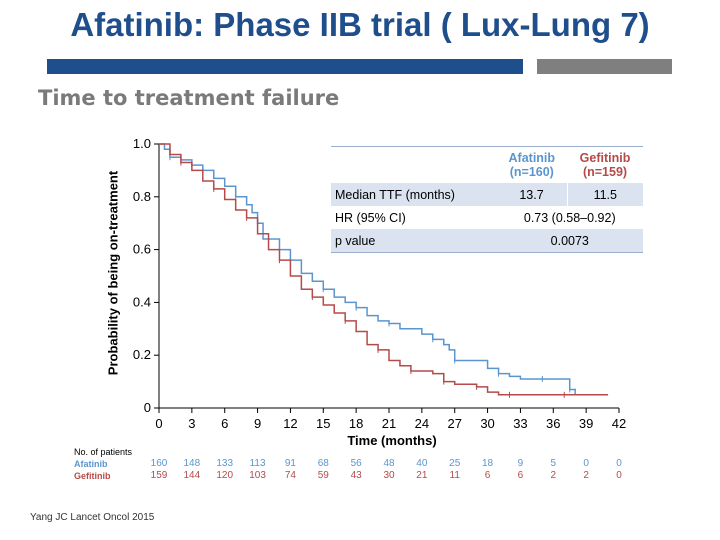 The image size is (720, 540). Describe the element at coordinates (619, 423) in the screenshot. I see `x-tick-label: 42` at that location.